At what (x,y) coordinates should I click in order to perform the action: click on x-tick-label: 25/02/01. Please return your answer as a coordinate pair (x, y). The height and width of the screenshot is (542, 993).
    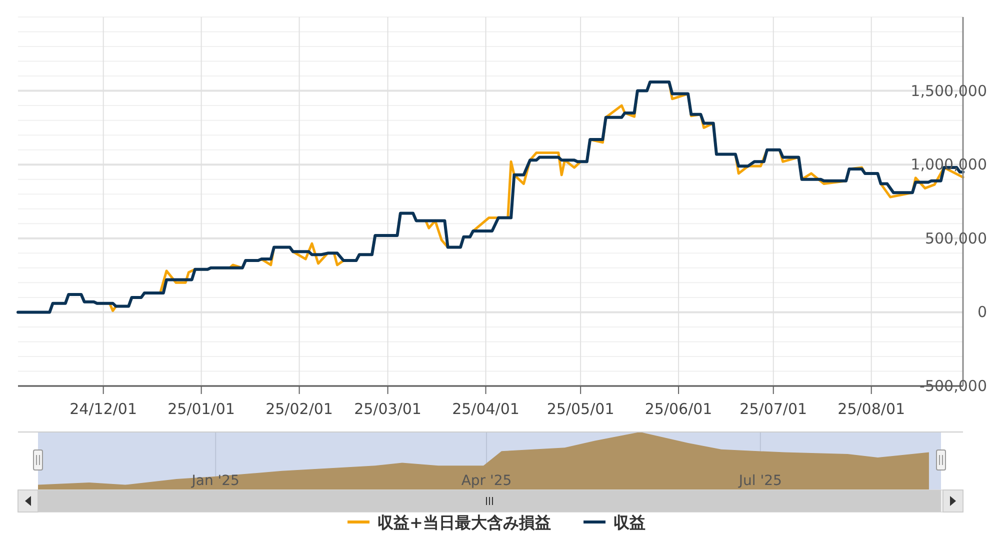
    Looking at the image, I should click on (299, 409).